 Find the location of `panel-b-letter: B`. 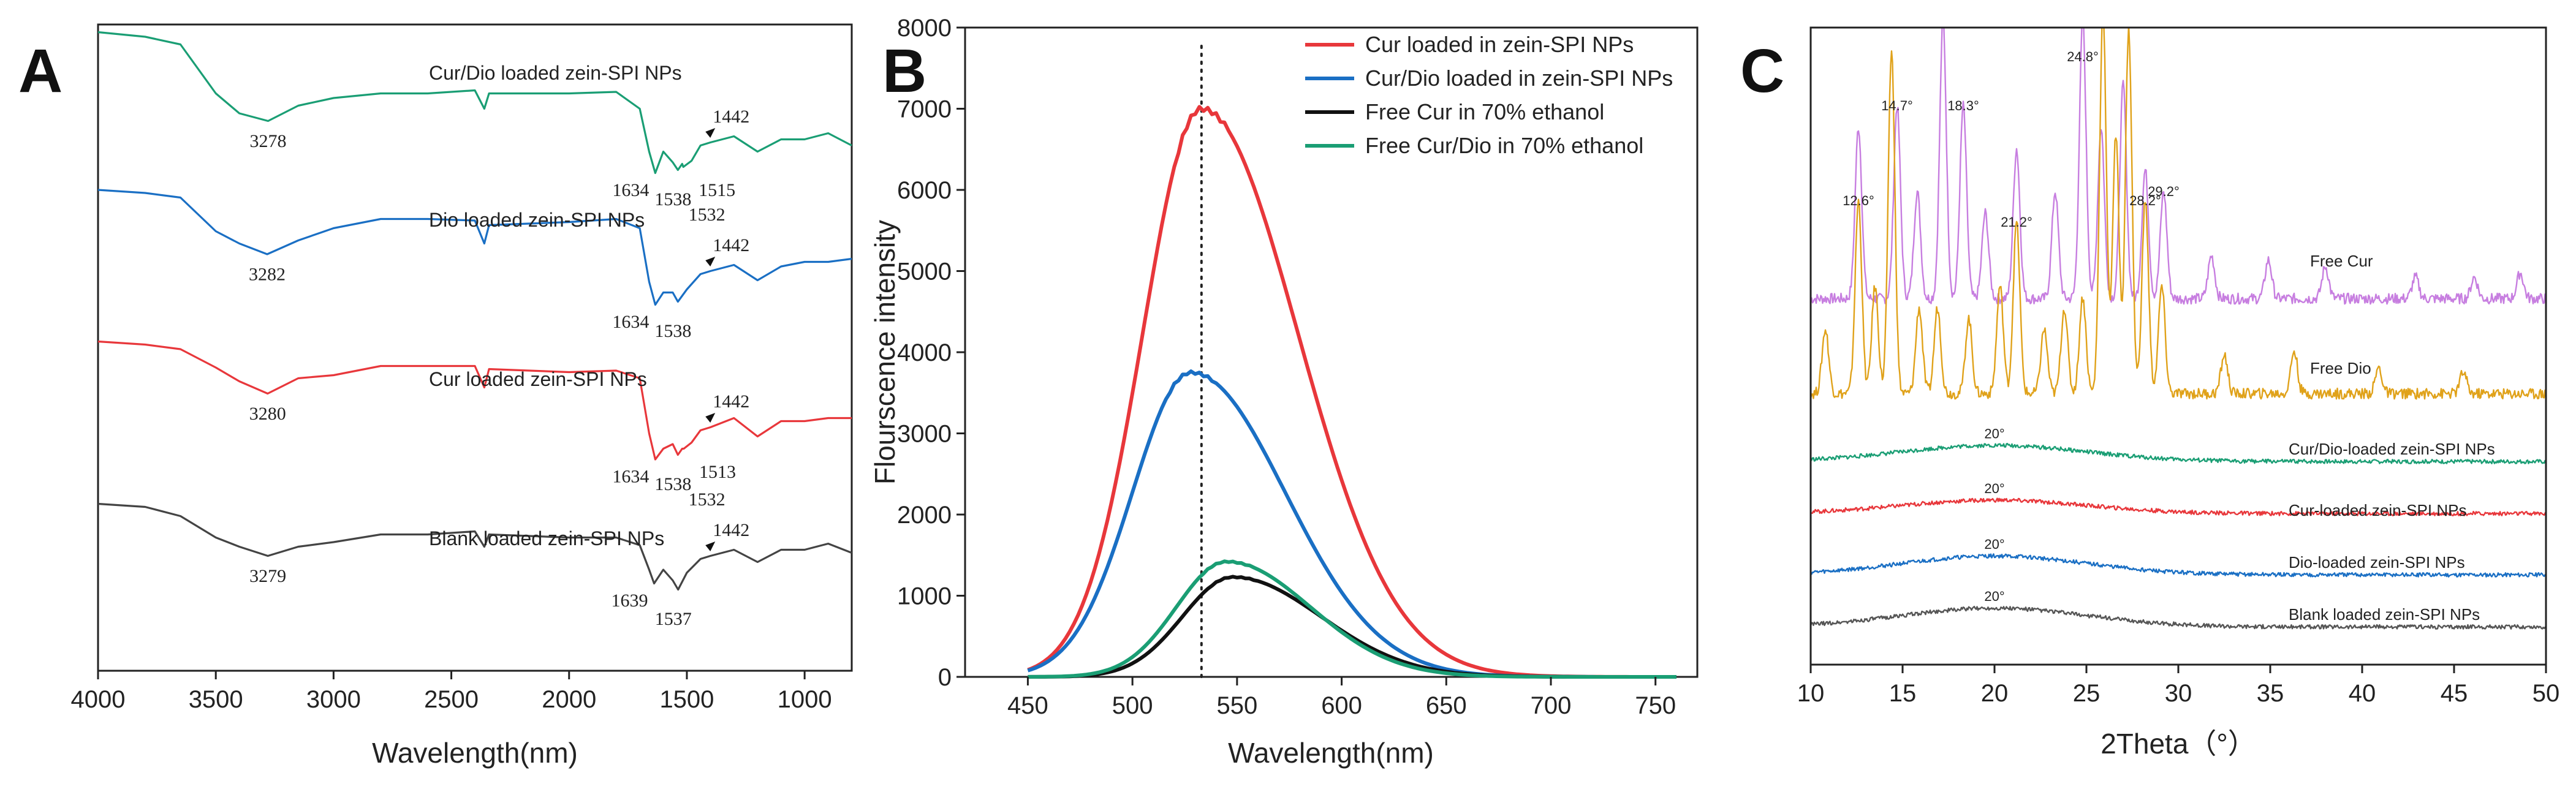

panel-b-letter: B is located at coordinates (904, 71).